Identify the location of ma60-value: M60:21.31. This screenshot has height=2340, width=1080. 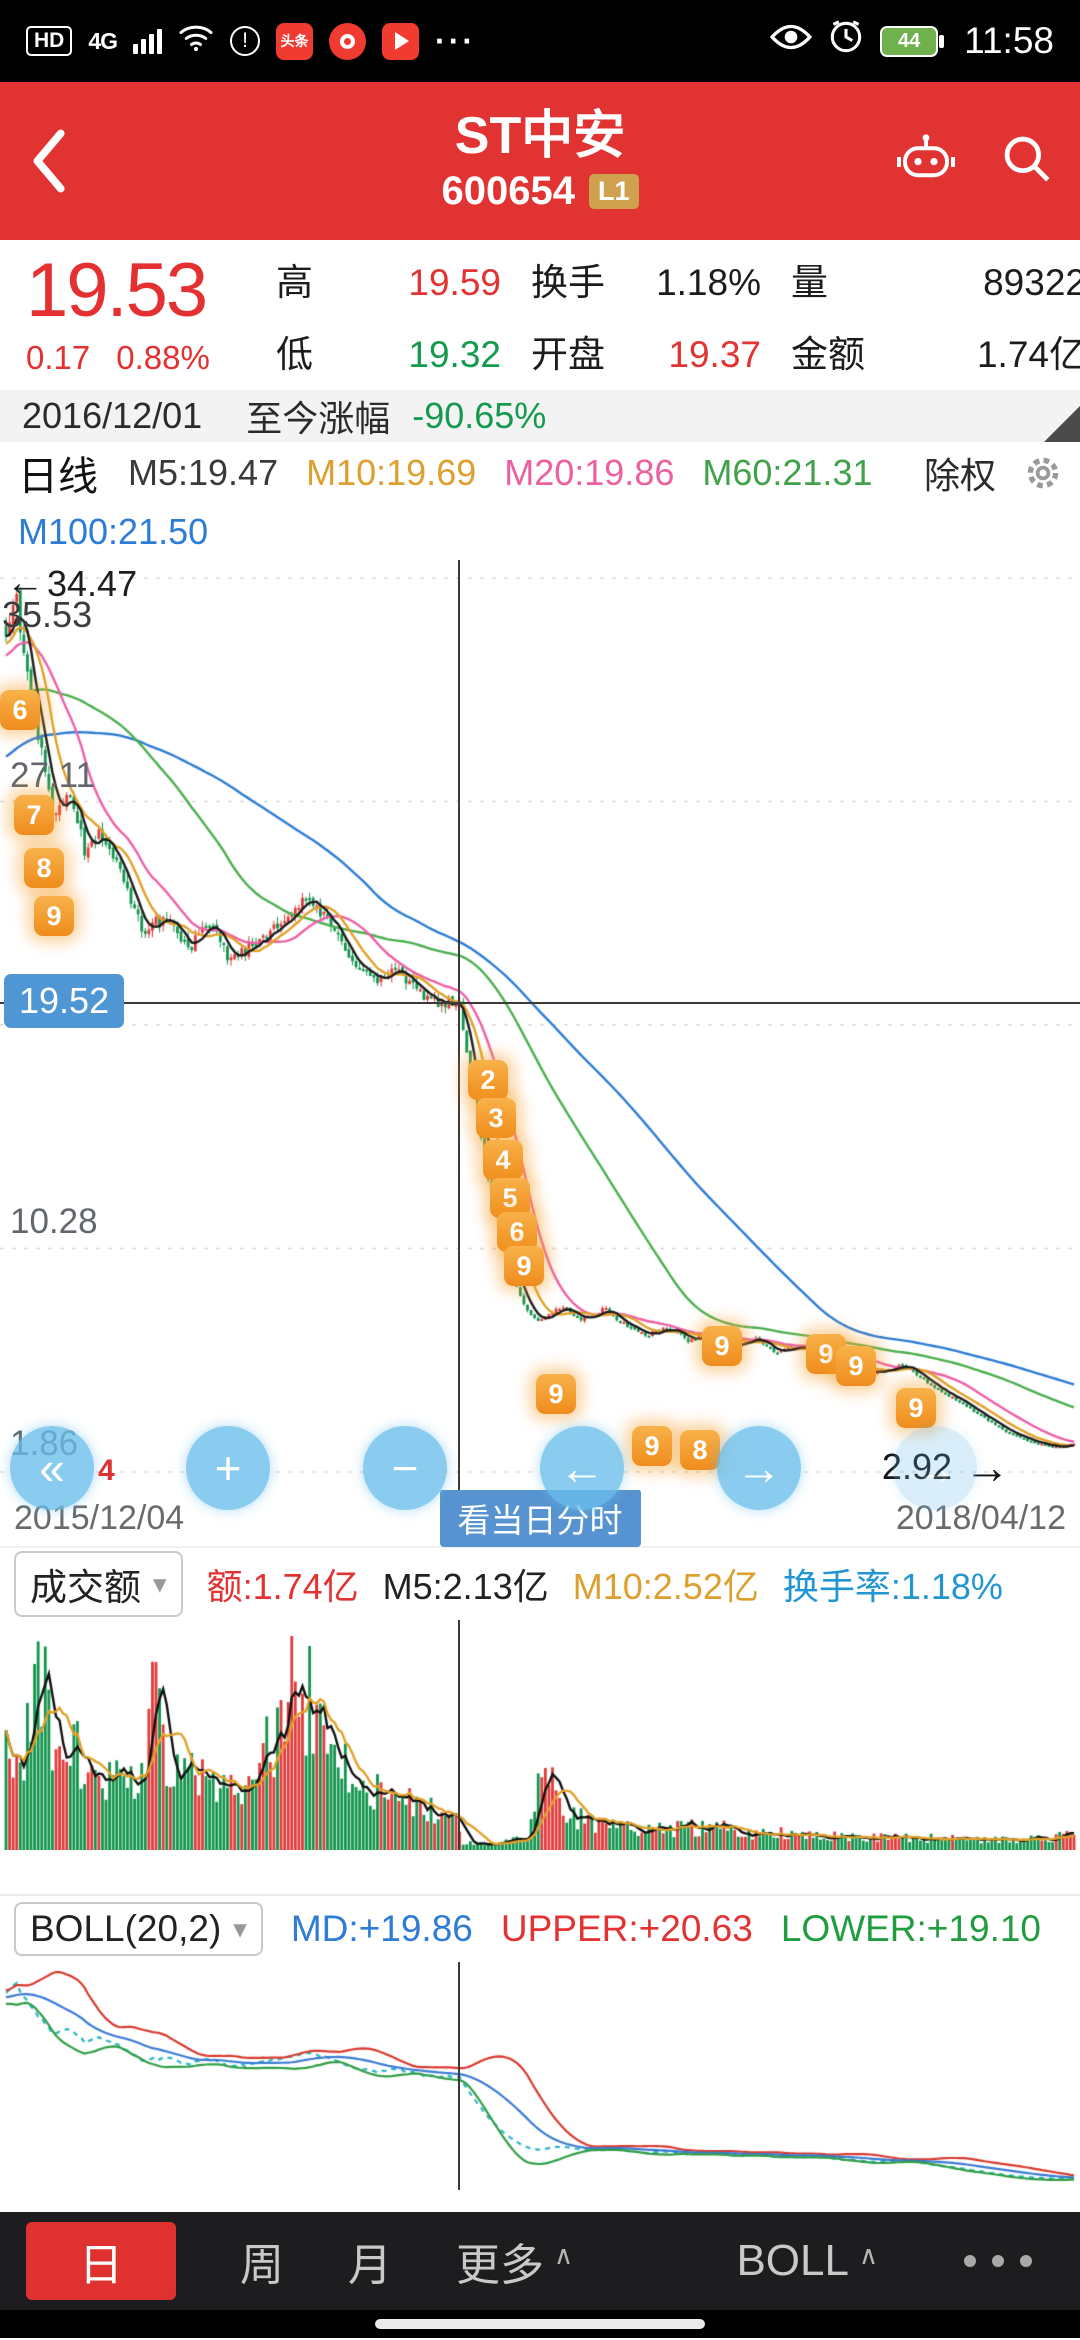
(787, 472).